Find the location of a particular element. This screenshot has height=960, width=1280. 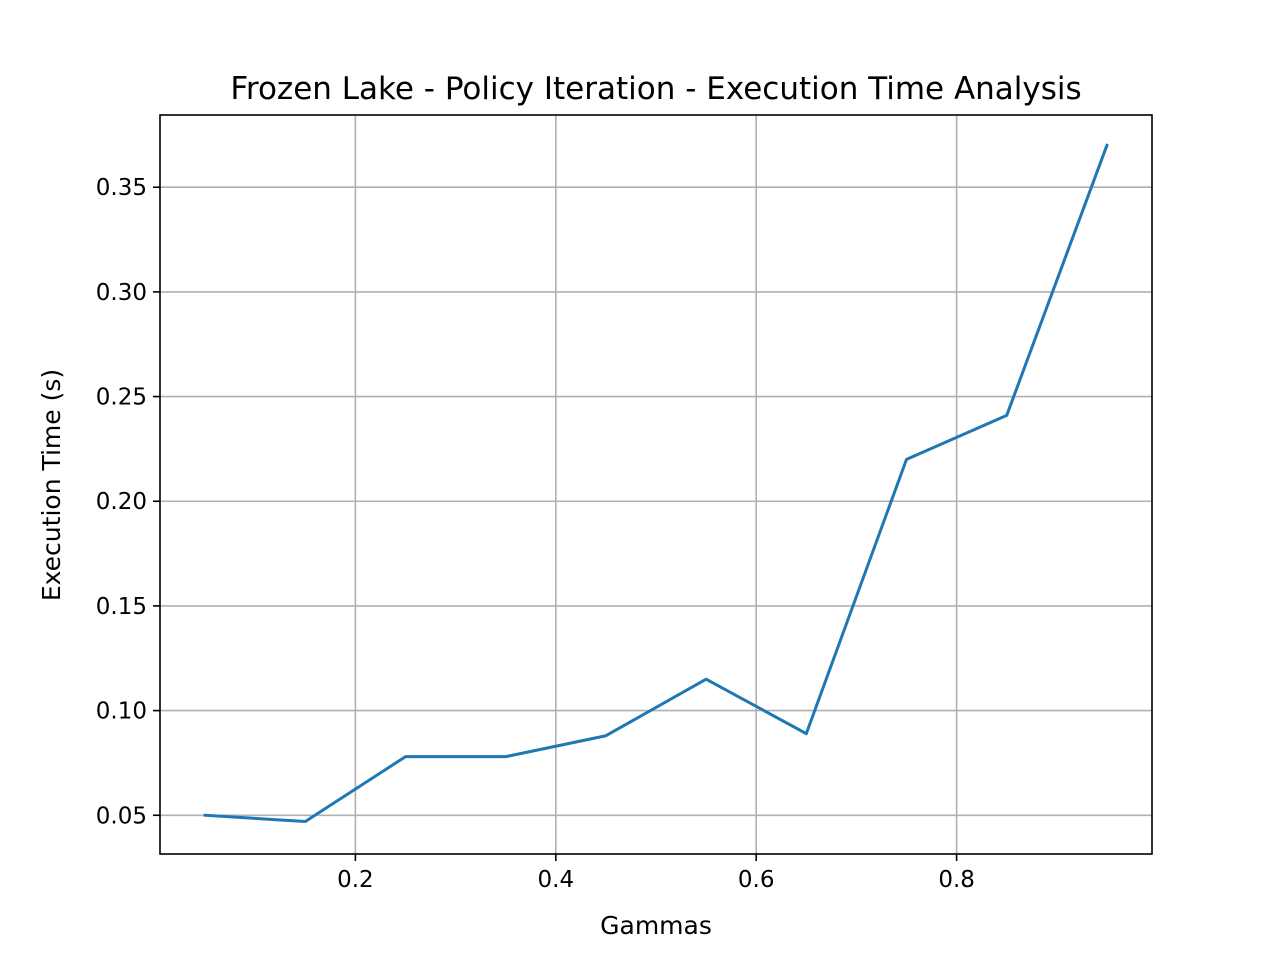

x-tick-label: 0.6 is located at coordinates (756, 880).